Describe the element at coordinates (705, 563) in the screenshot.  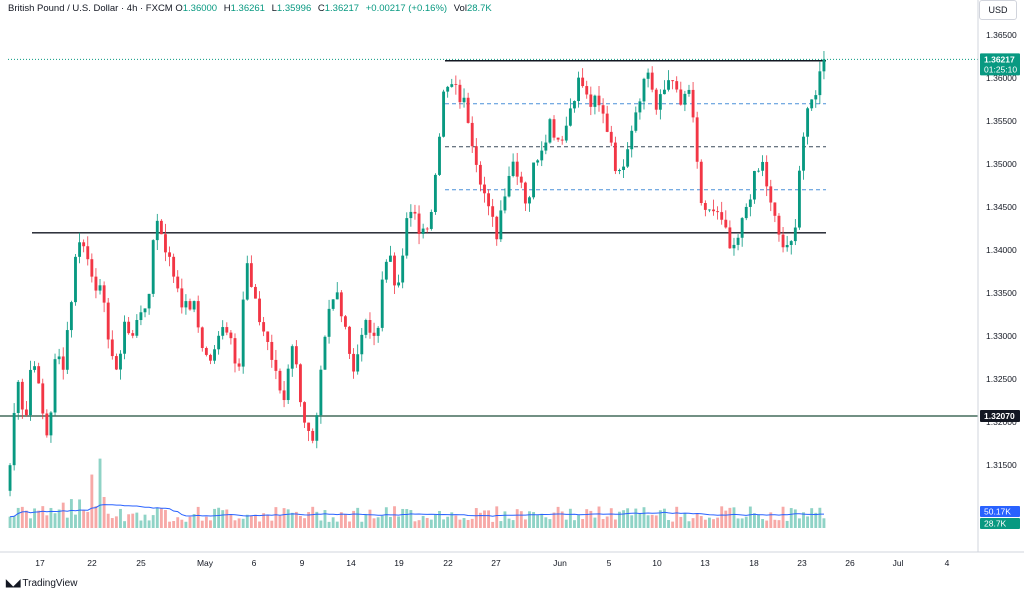
I see `x-tick-label: 13` at that location.